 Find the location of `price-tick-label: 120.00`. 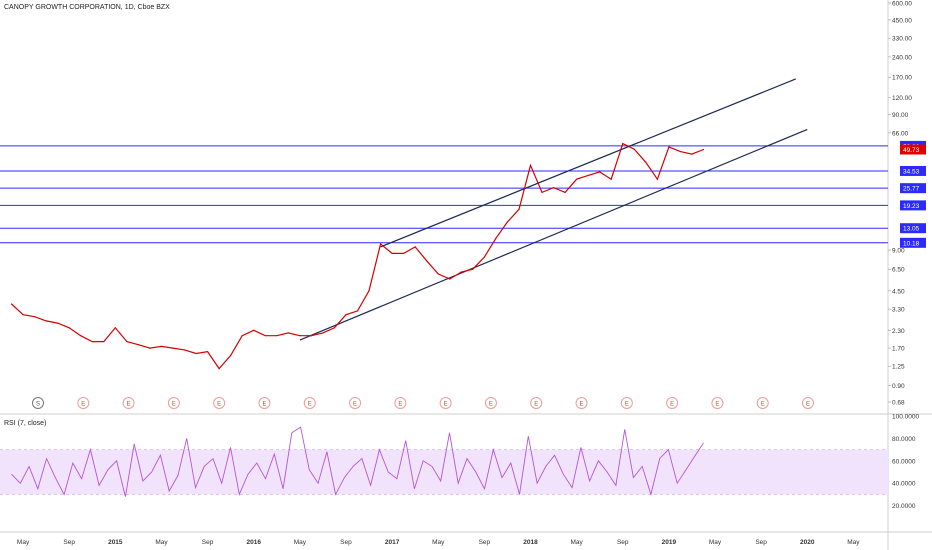

price-tick-label: 120.00 is located at coordinates (902, 98).